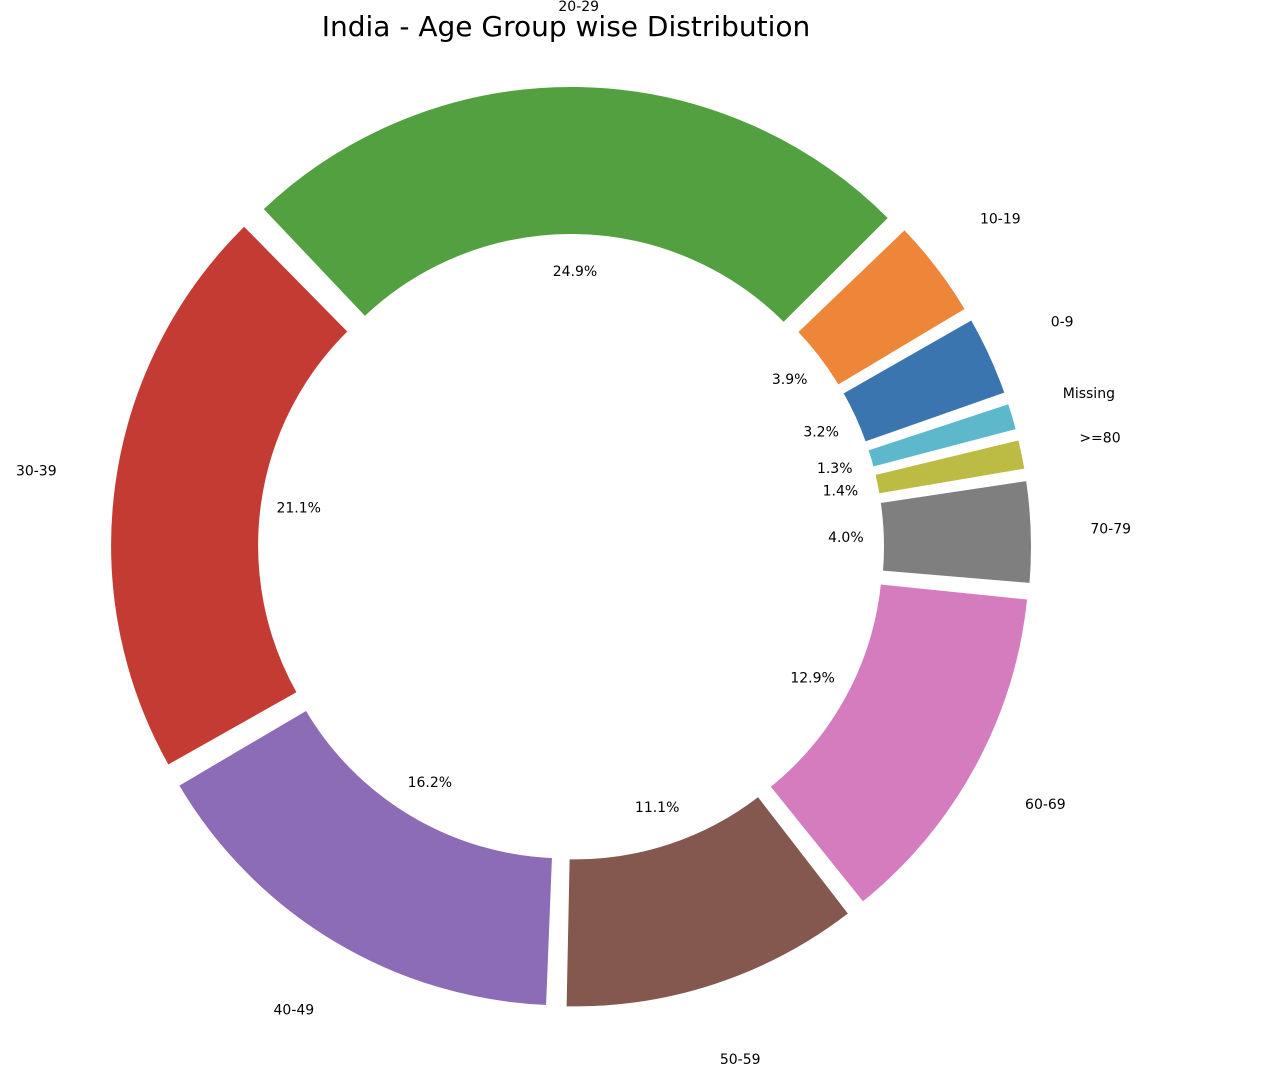 The image size is (1280, 1066). I want to click on slice-label: 40-49, so click(294, 1010).